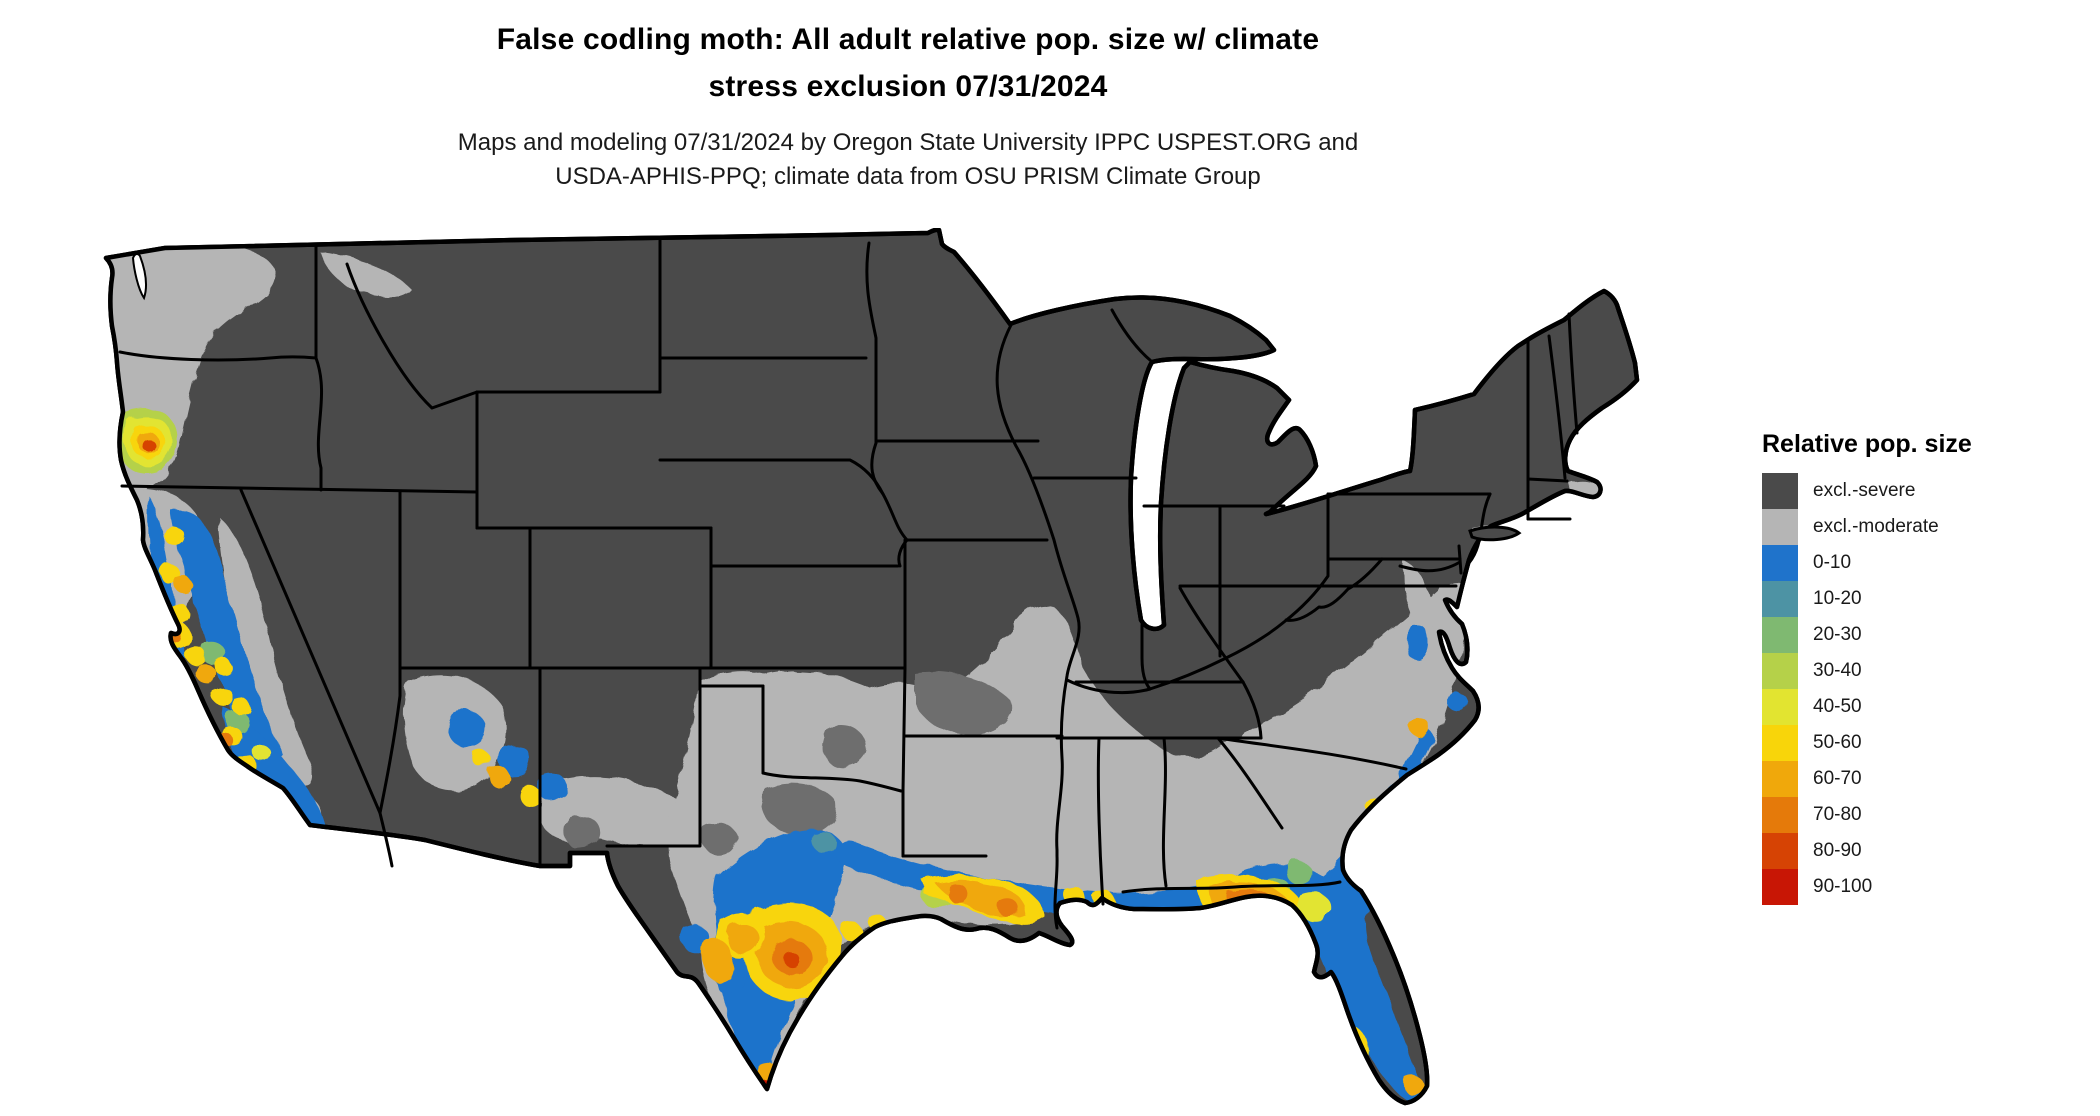  What do you see at coordinates (1837, 778) in the screenshot?
I see `legend-label: 60-70` at bounding box center [1837, 778].